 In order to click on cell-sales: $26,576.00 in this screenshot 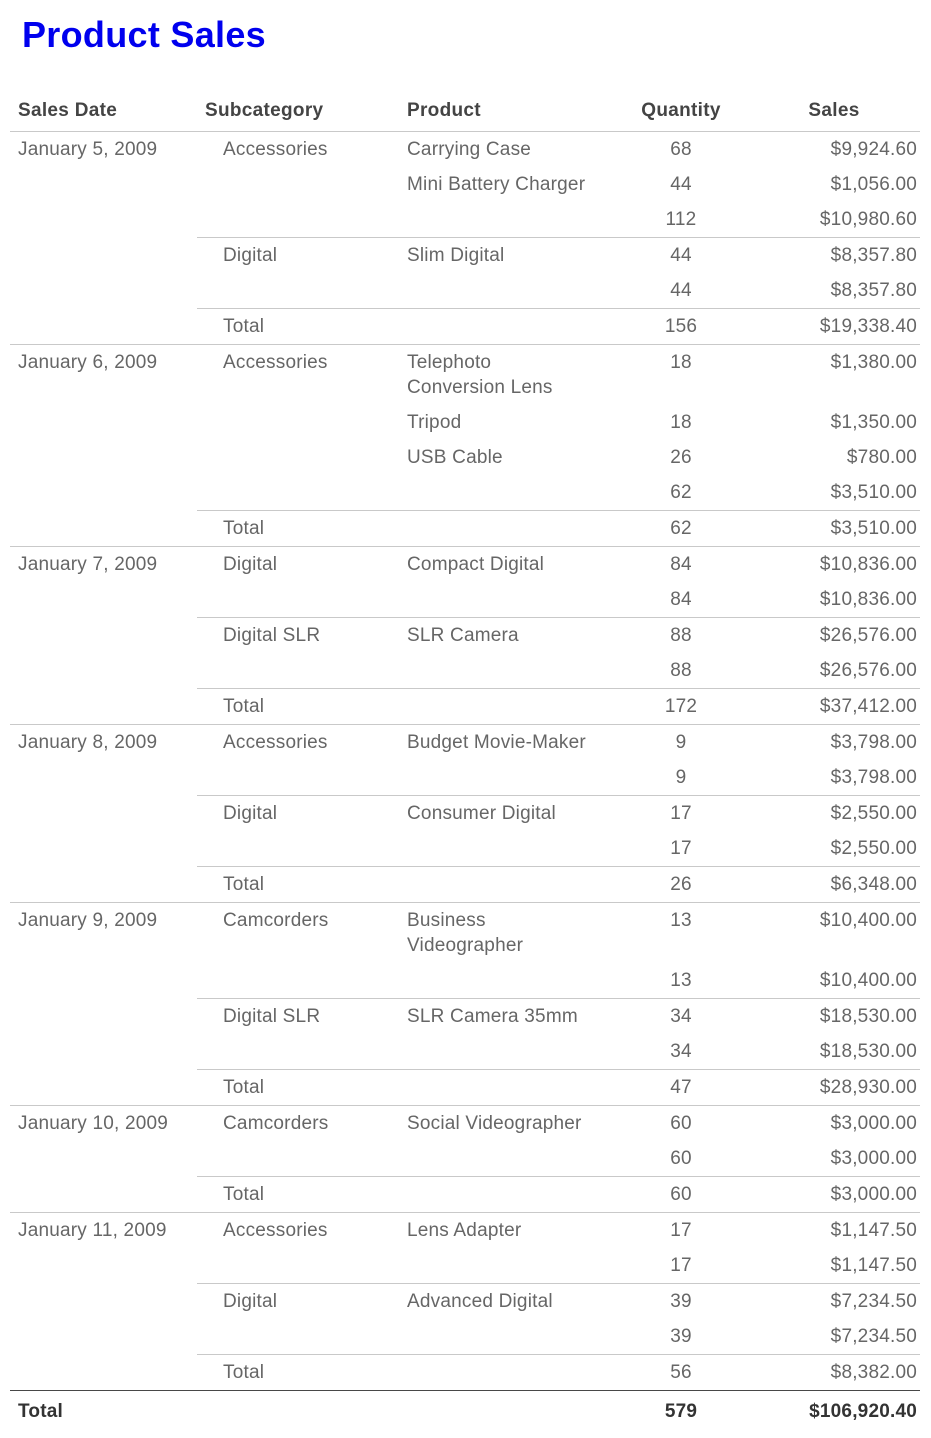, I will do `click(834, 635)`.